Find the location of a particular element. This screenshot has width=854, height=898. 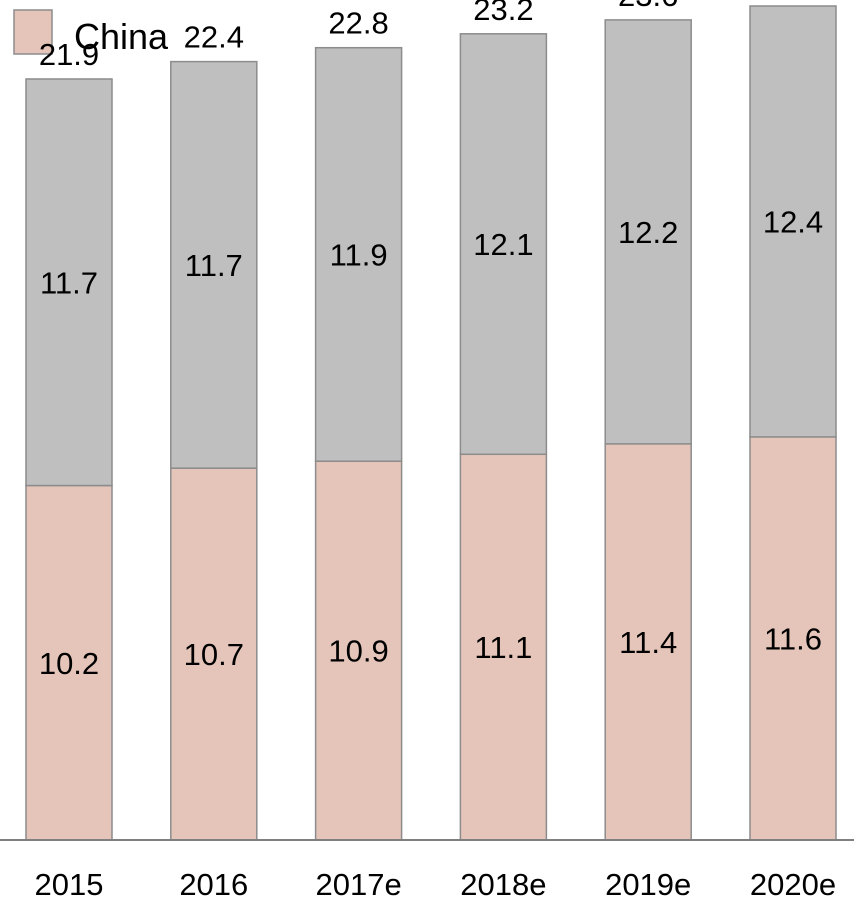

segment-label-china-2018e: 11.1 is located at coordinates (503, 647).